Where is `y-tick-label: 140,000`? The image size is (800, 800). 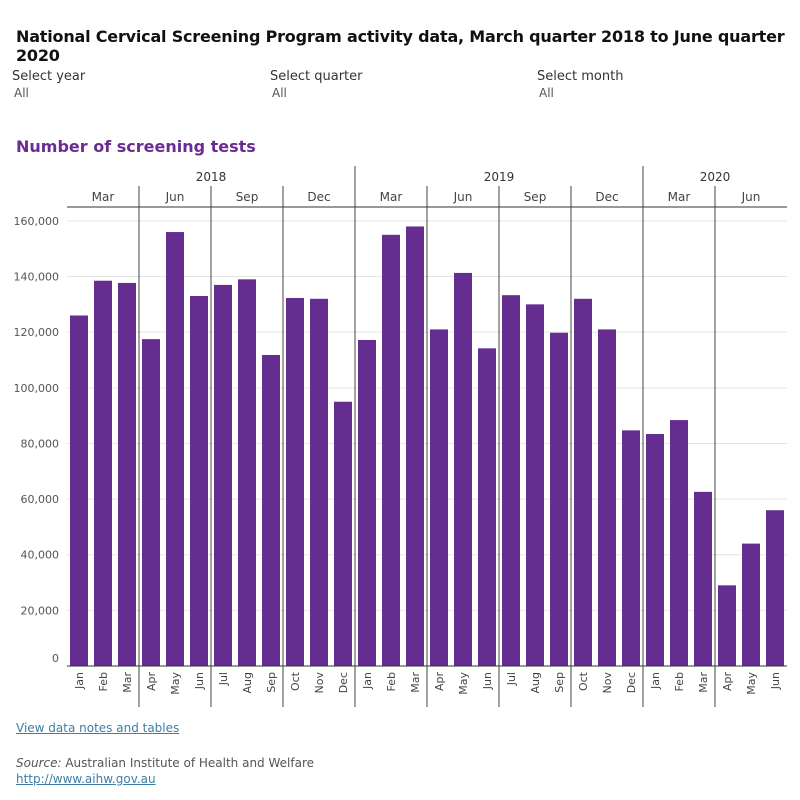
y-tick-label: 140,000 is located at coordinates (37, 277).